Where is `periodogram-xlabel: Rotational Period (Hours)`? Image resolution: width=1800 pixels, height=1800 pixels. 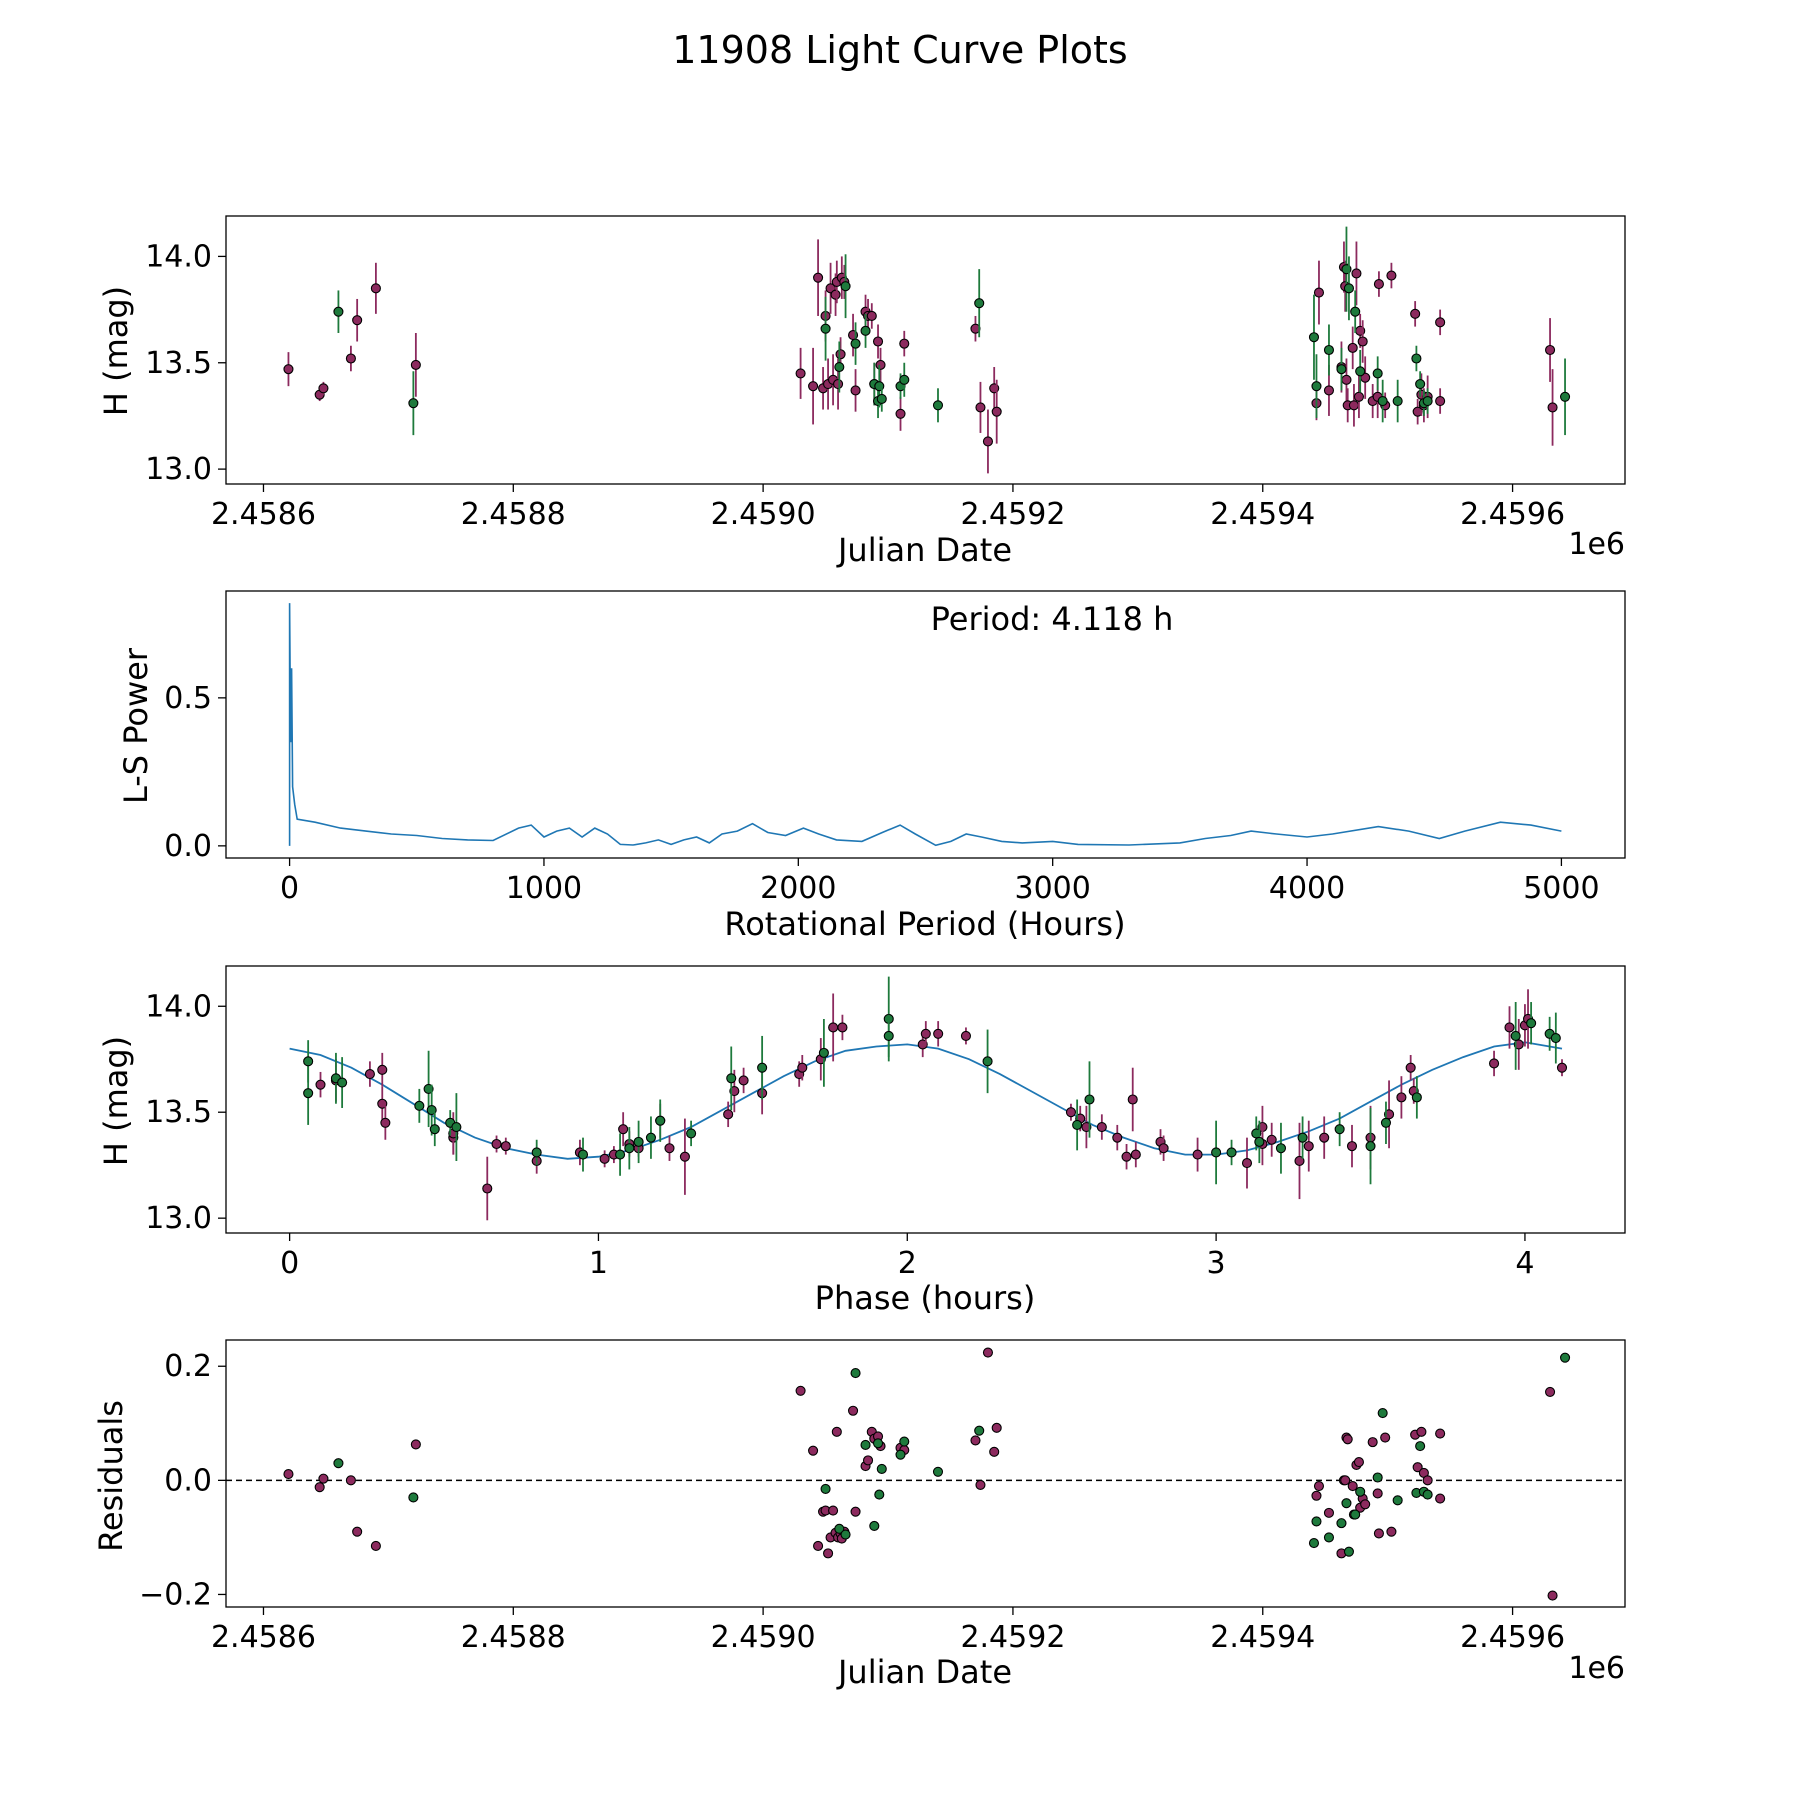 periodogram-xlabel: Rotational Period (Hours) is located at coordinates (924, 924).